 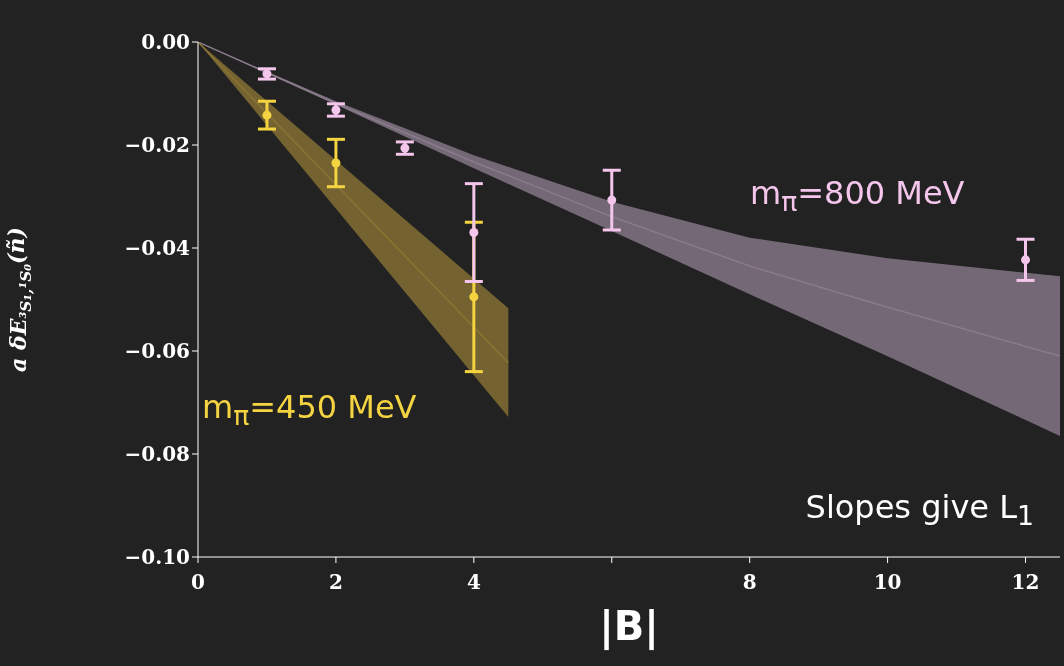 What do you see at coordinates (309, 410) in the screenshot?
I see `text: m$_{π}$=450 MeV` at bounding box center [309, 410].